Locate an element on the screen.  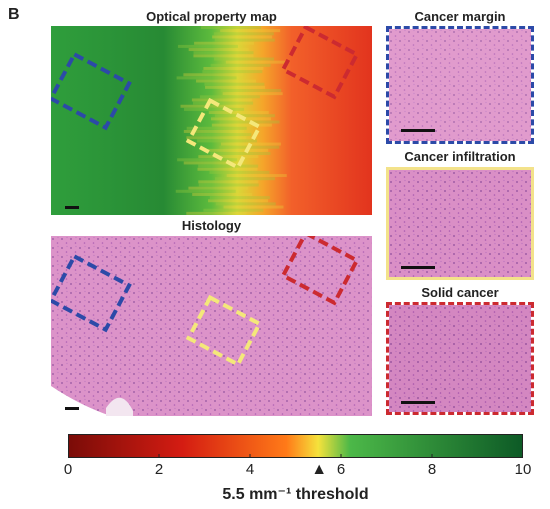
histology-title: Histology is located at coordinates (211, 225).